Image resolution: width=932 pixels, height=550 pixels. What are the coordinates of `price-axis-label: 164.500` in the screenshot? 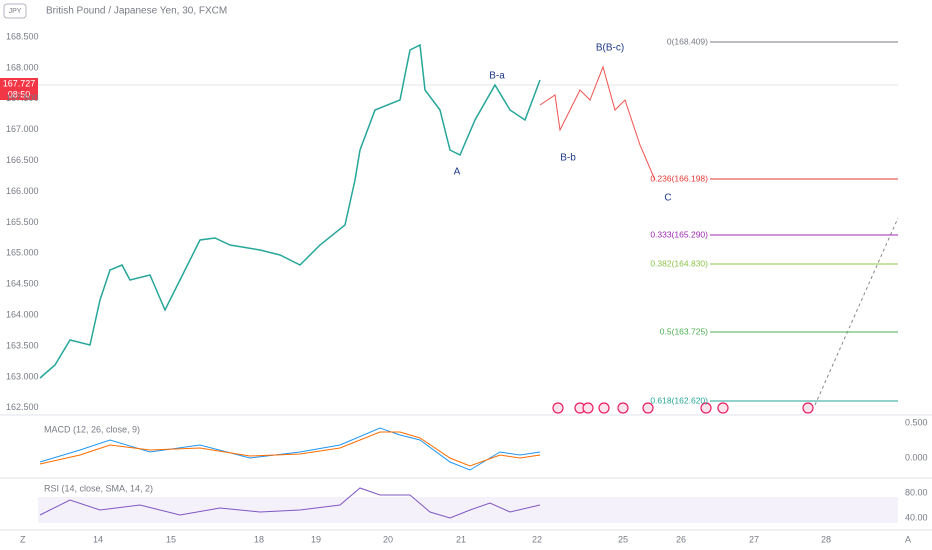 It's located at (22, 284).